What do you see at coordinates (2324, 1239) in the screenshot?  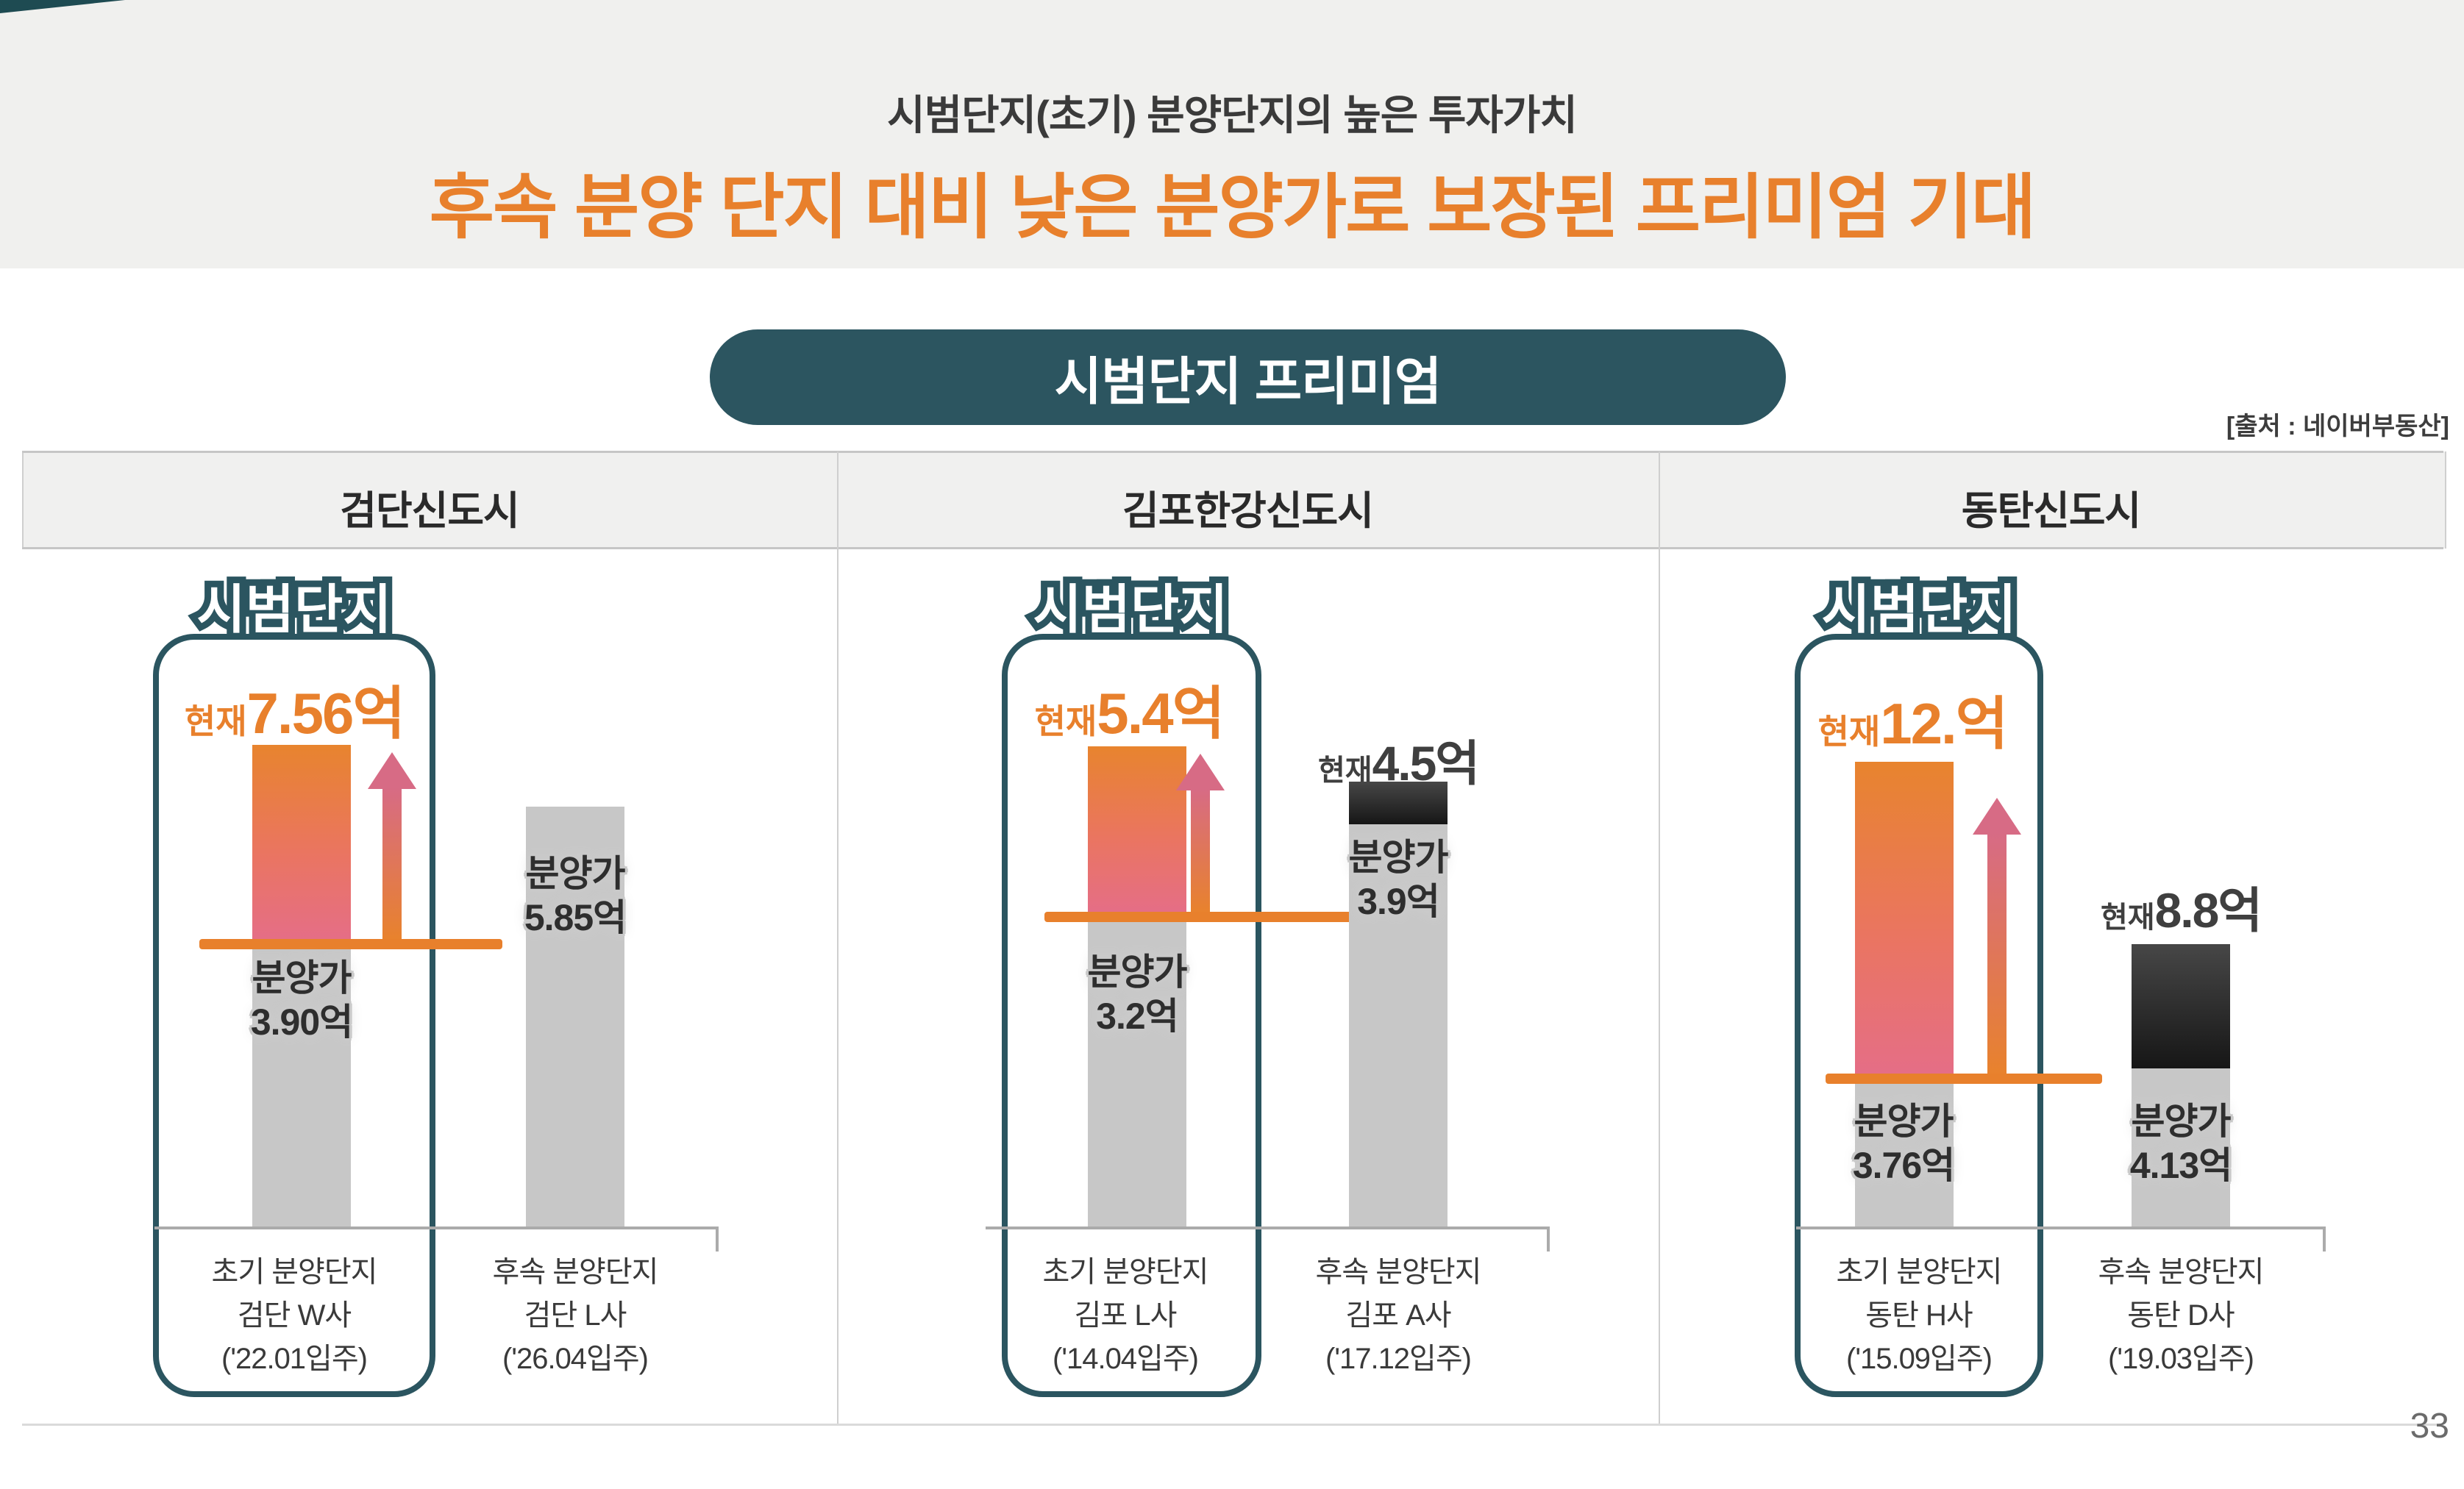 I see `axis-end-tick-dongtan` at bounding box center [2324, 1239].